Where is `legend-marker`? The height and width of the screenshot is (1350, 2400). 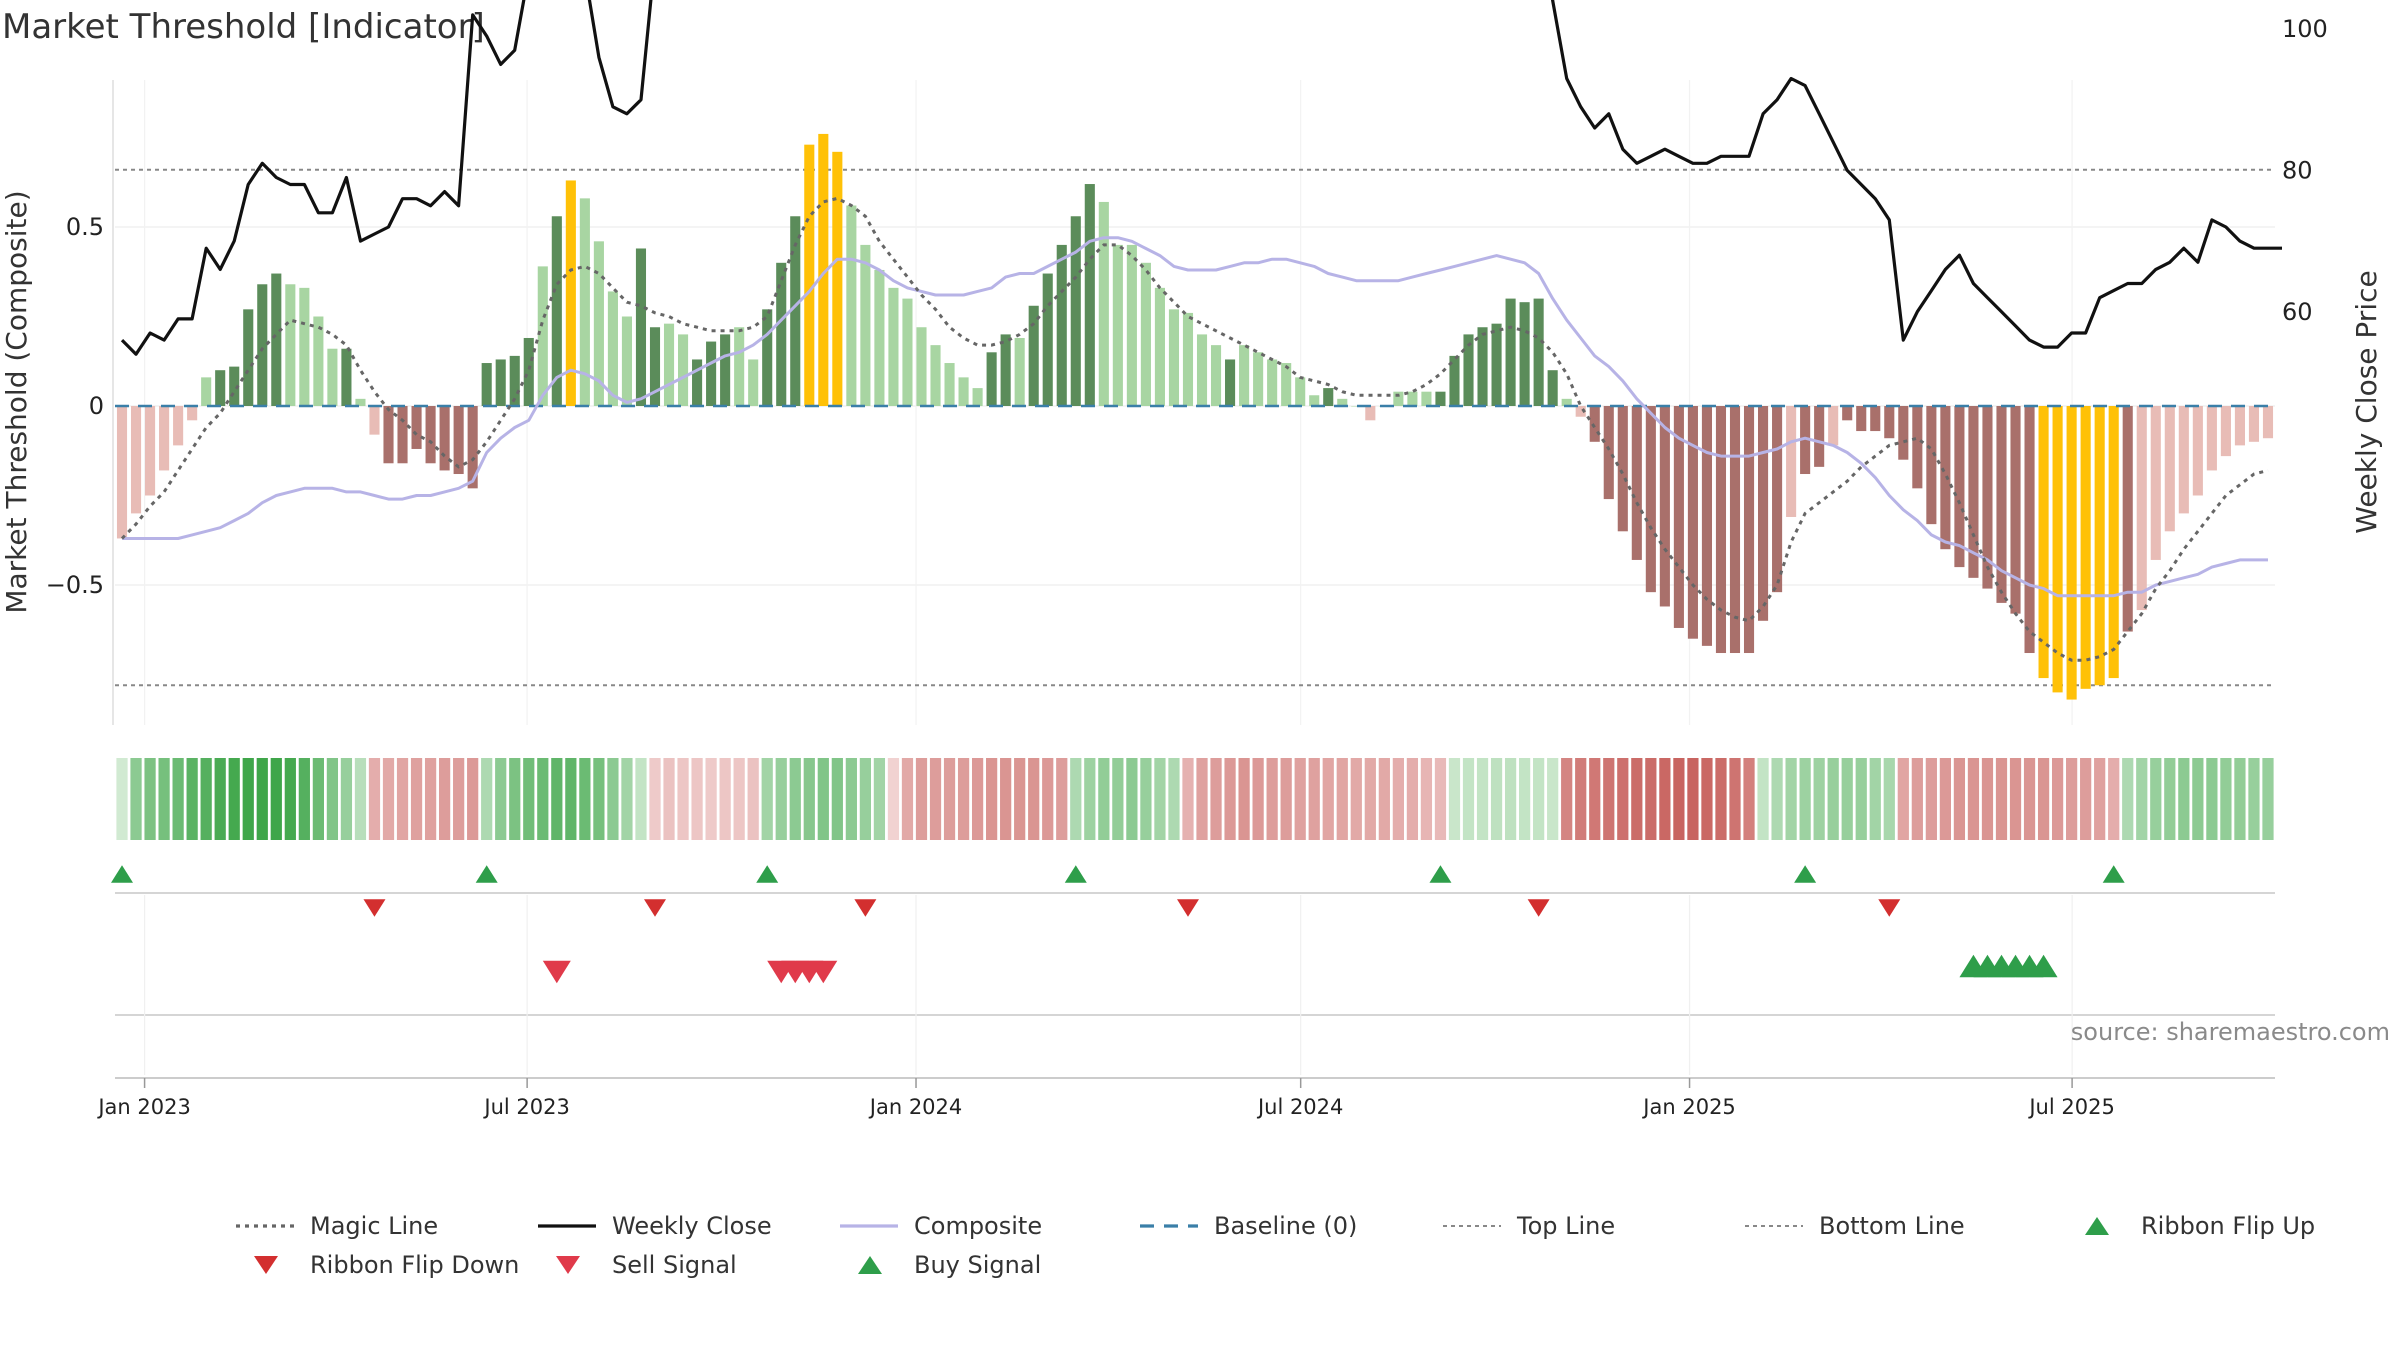 legend-marker is located at coordinates (568, 1265).